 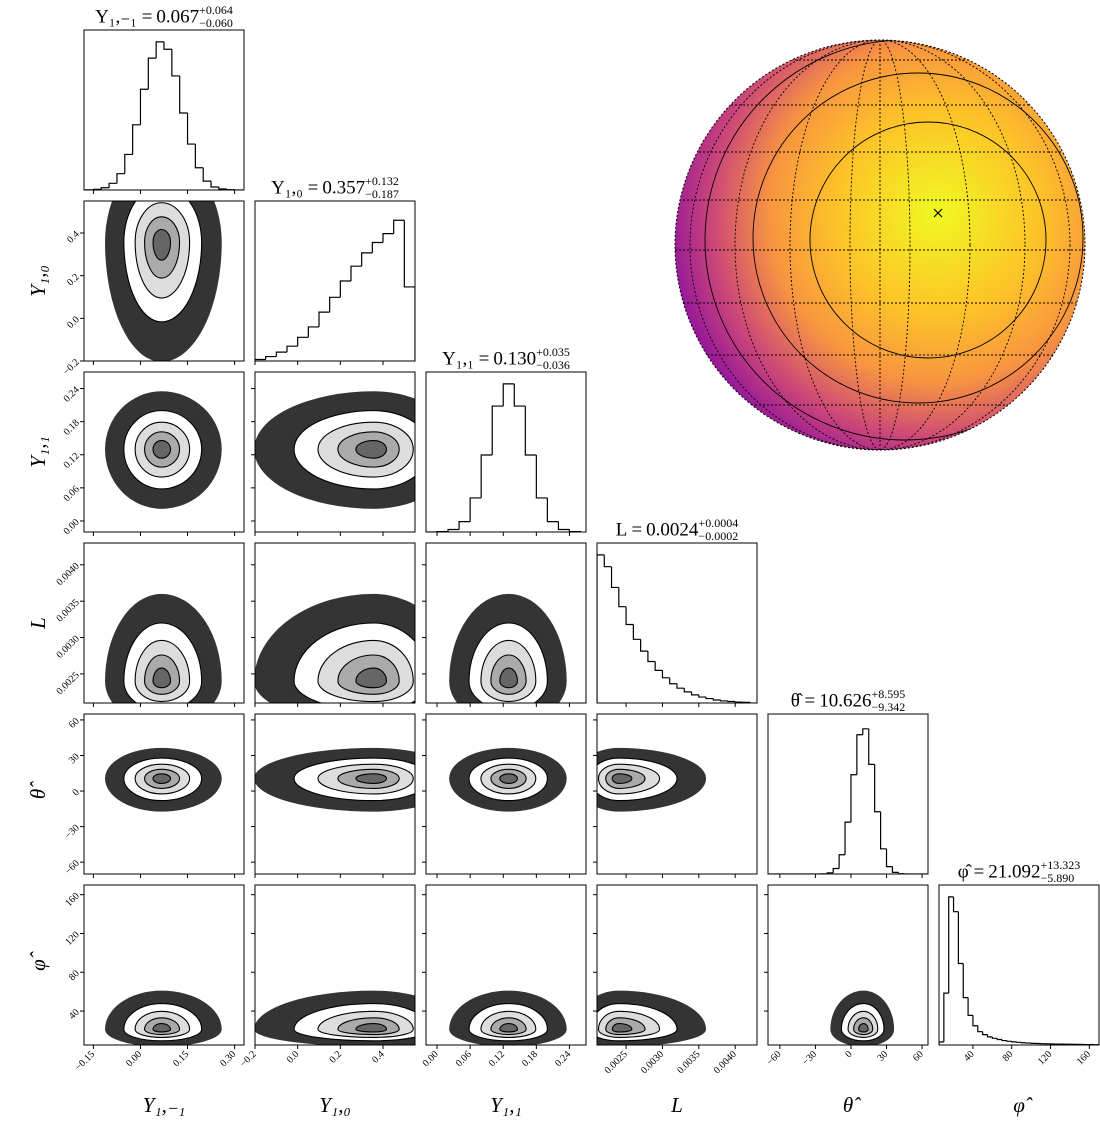 I want to click on title-median: 0.130, so click(x=514, y=358).